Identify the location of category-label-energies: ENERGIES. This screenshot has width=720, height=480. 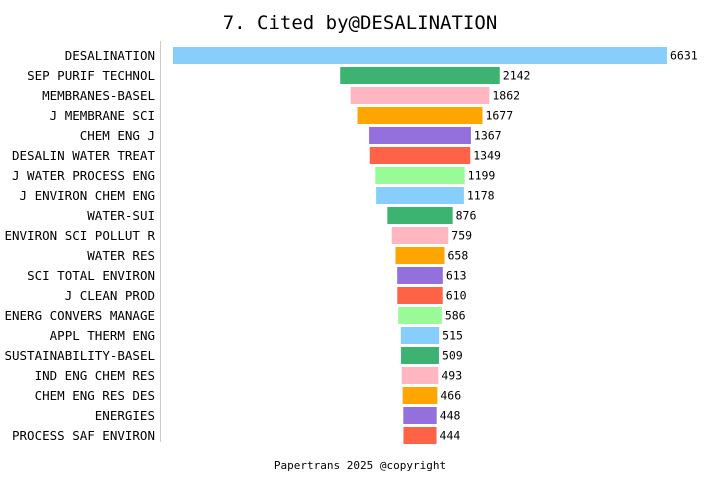
(125, 415).